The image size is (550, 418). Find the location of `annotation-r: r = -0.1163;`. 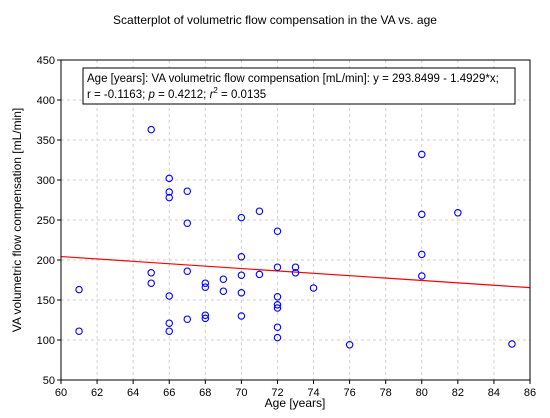

annotation-r: r = -0.1163; is located at coordinates (117, 95).